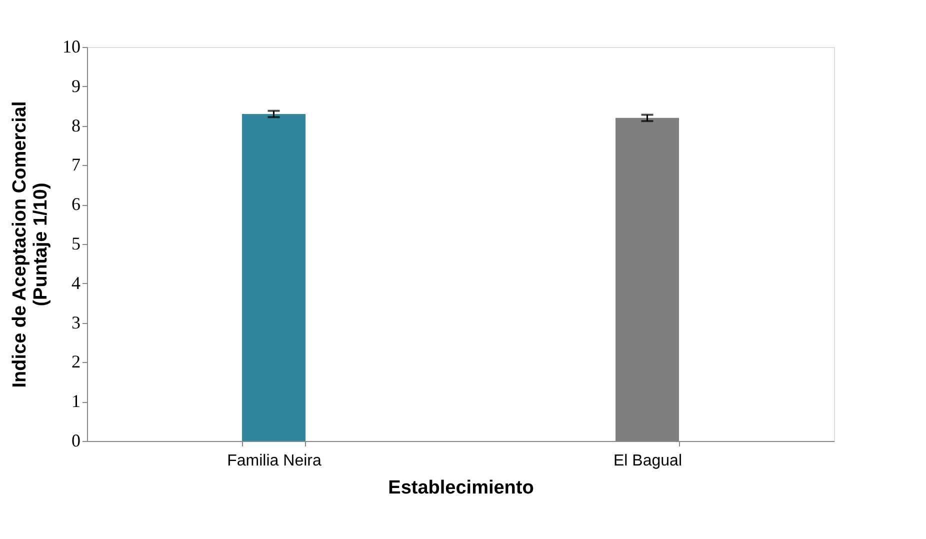  Describe the element at coordinates (76, 362) in the screenshot. I see `y-tick-label: 2` at that location.